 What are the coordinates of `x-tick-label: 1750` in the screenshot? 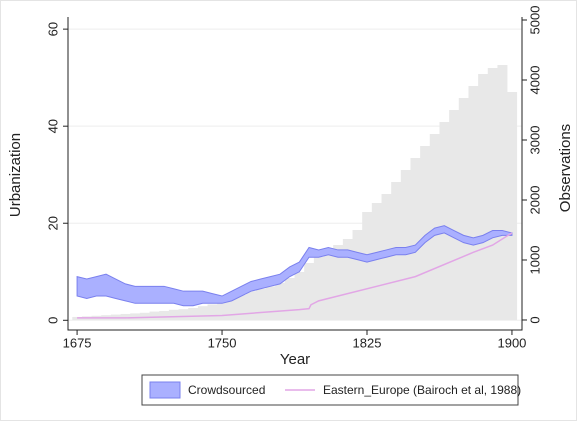 It's located at (222, 342).